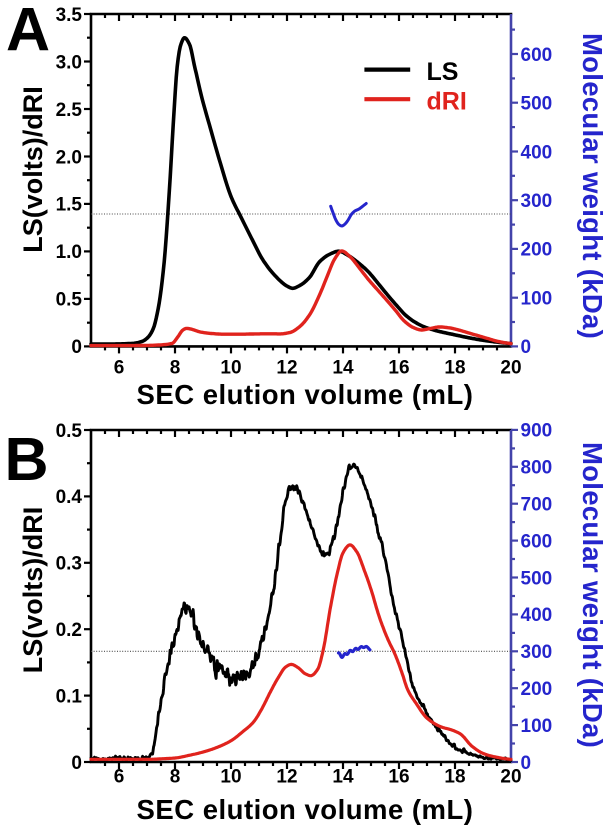  What do you see at coordinates (69, 15) in the screenshot?
I see `svg-text: 3.5` at bounding box center [69, 15].